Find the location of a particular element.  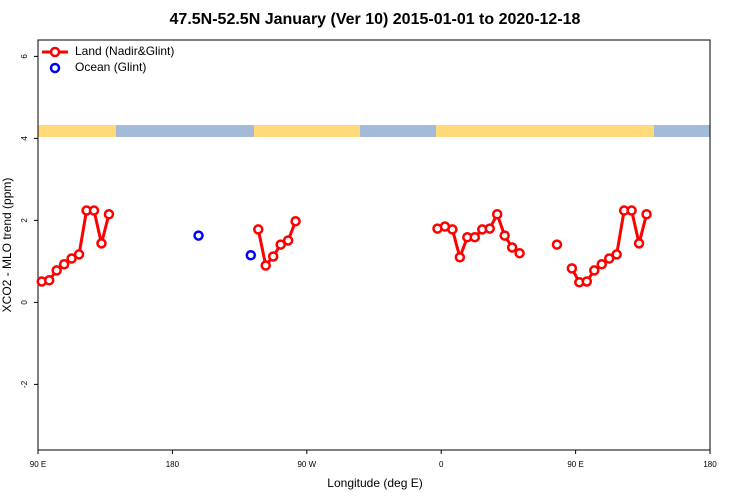

y-axis-label: XCO2 - MLO trend (ppm) is located at coordinates (7, 245).